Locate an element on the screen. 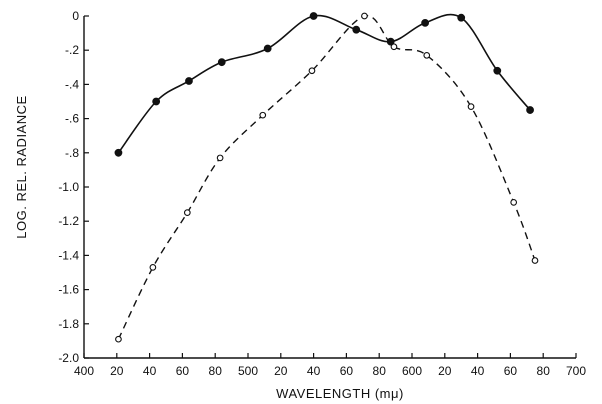  y-tick-label: -1.2 is located at coordinates (68, 221).